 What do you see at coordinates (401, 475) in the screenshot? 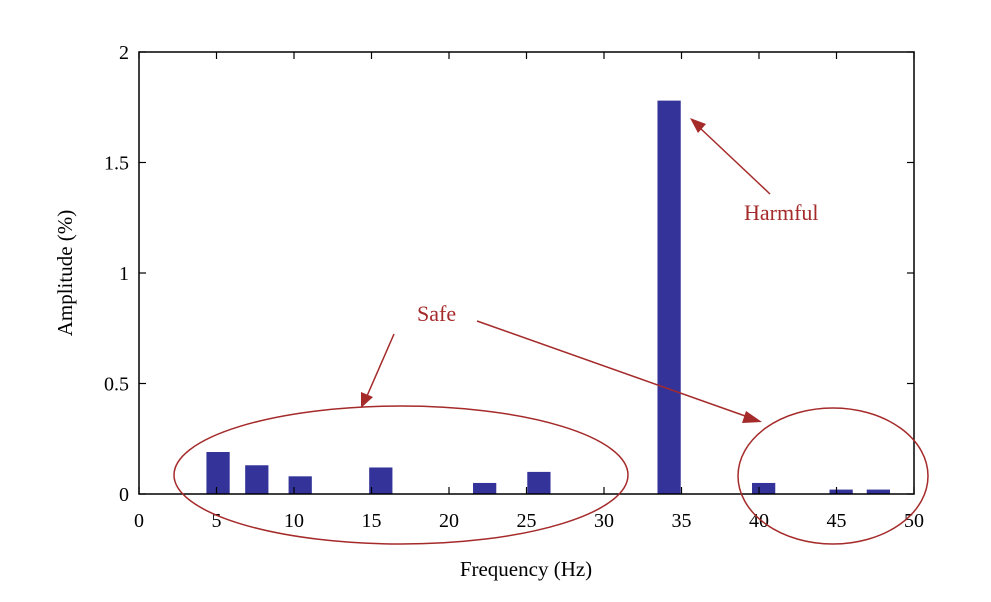
I see `safe-region-ellipse-left` at bounding box center [401, 475].